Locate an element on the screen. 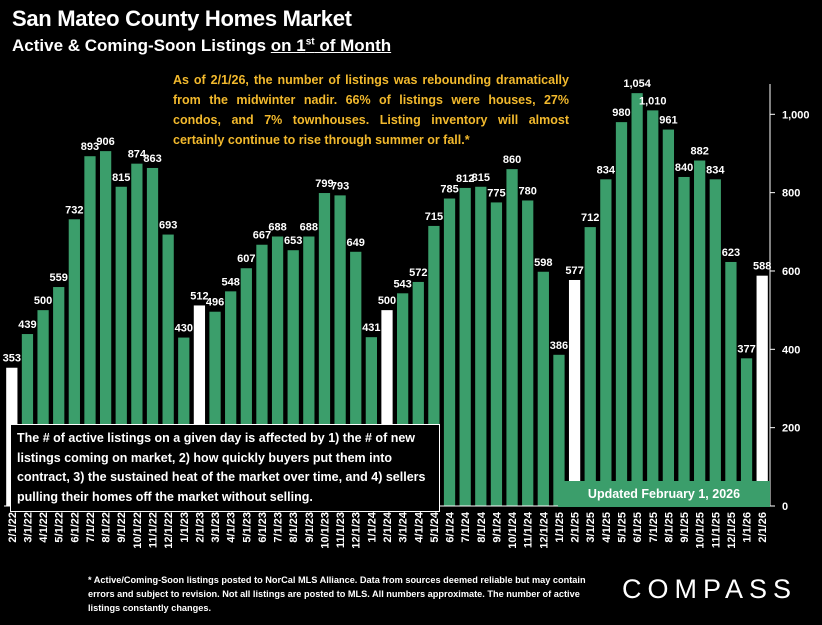  data-label: 512 is located at coordinates (199, 296).